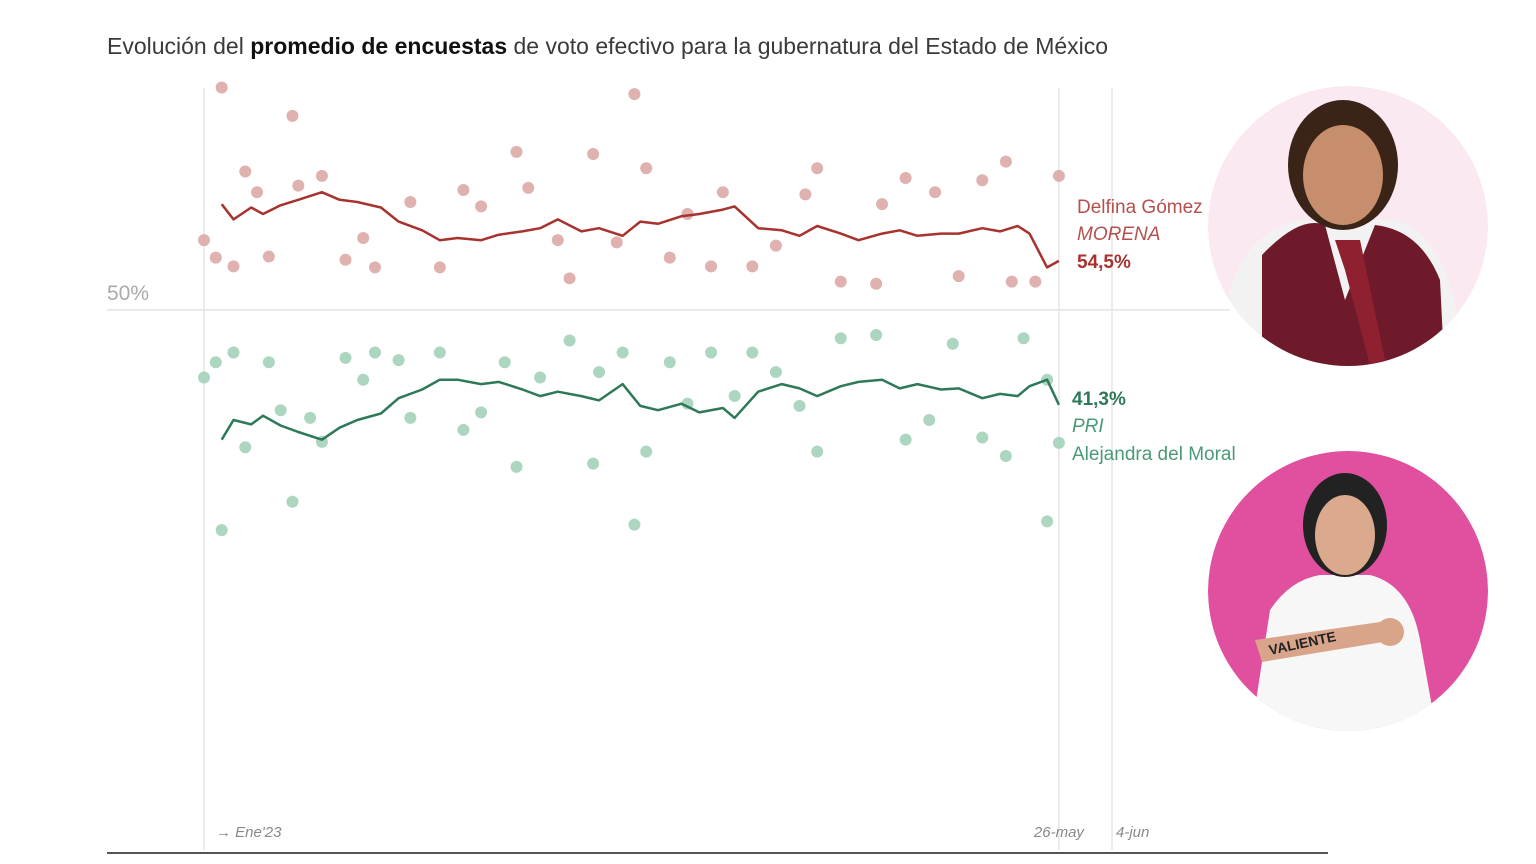  Describe the element at coordinates (178, 46) in the screenshot. I see `title-part: Evolución del` at that location.